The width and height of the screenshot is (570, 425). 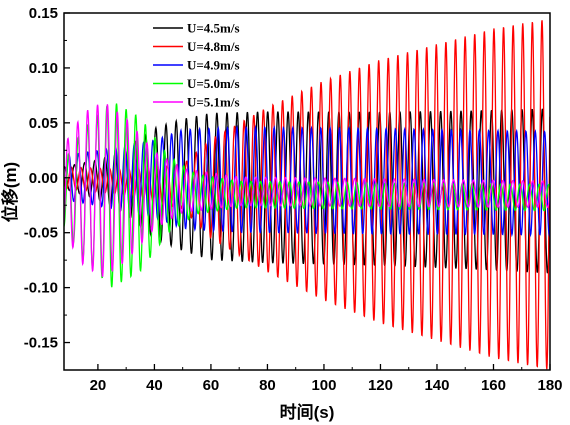 What do you see at coordinates (307, 412) in the screenshot?
I see `x-axis-title: 时间(s)` at bounding box center [307, 412].